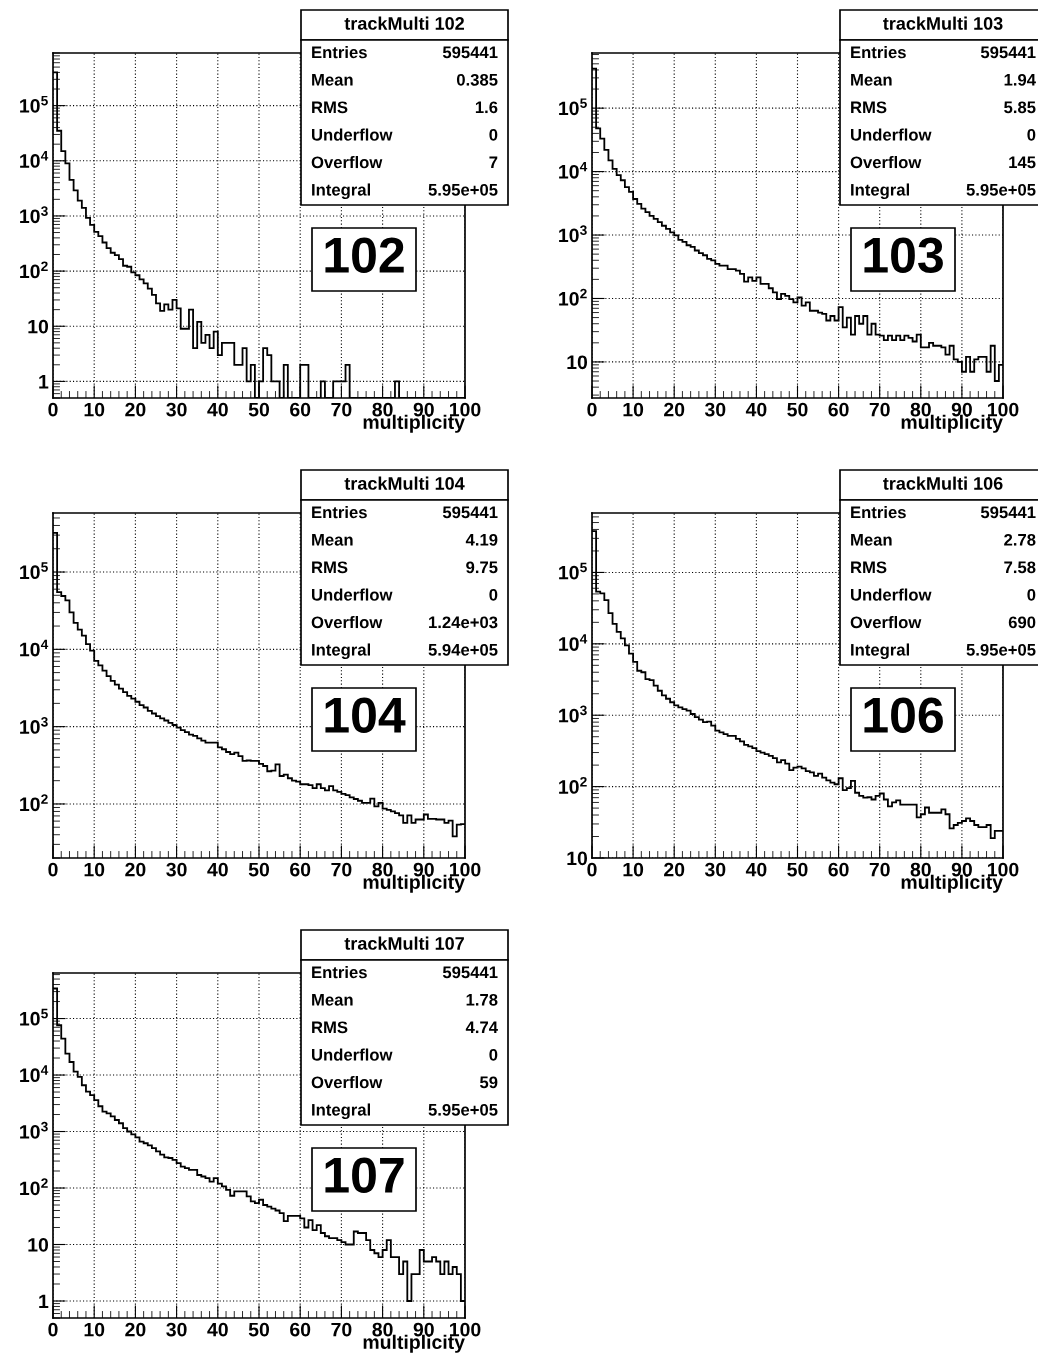 The image size is (1038, 1357). I want to click on annotation: 104, so click(365, 715).